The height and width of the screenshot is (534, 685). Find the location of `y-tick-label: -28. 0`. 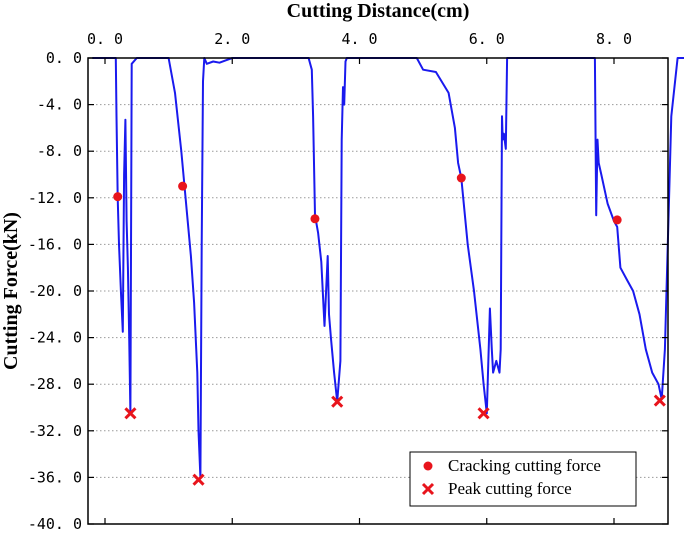

y-tick-label: -28. 0 is located at coordinates (55, 384).